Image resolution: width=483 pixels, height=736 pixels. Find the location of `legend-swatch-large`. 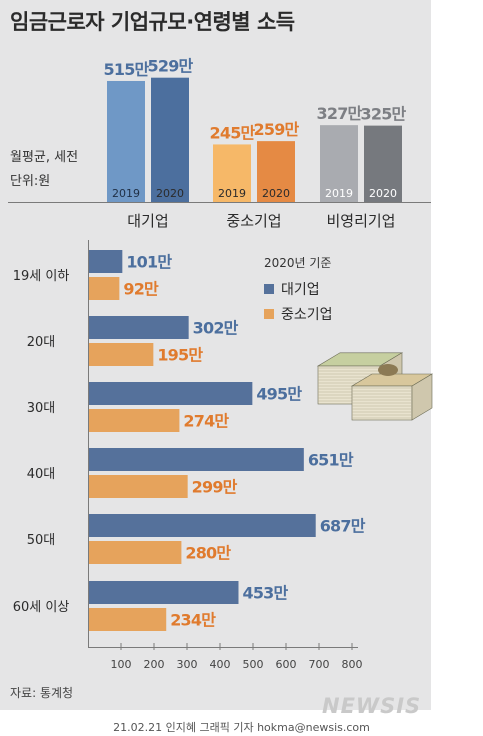

legend-swatch-large is located at coordinates (269, 289).